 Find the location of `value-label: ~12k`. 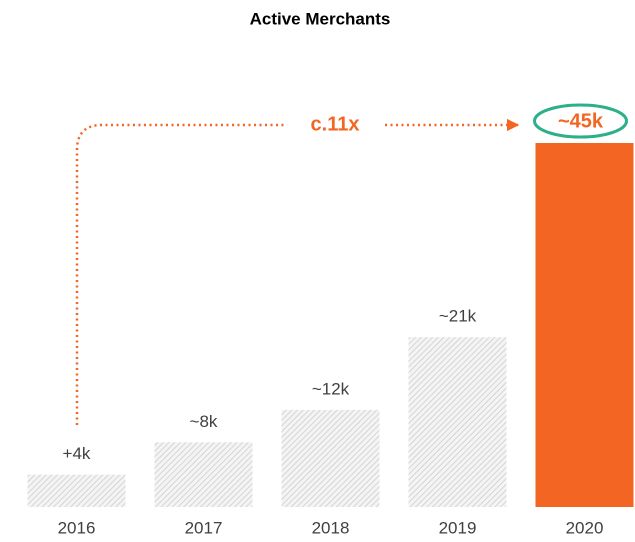

value-label: ~12k is located at coordinates (331, 388).